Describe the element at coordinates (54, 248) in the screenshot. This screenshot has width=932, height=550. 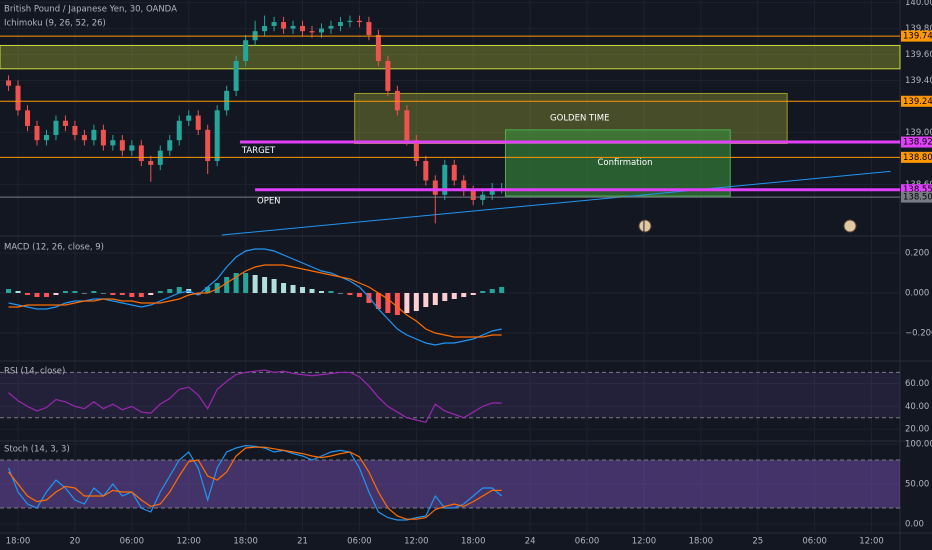
I see `panel-title: MACD (12, 26, close, 9)` at that location.